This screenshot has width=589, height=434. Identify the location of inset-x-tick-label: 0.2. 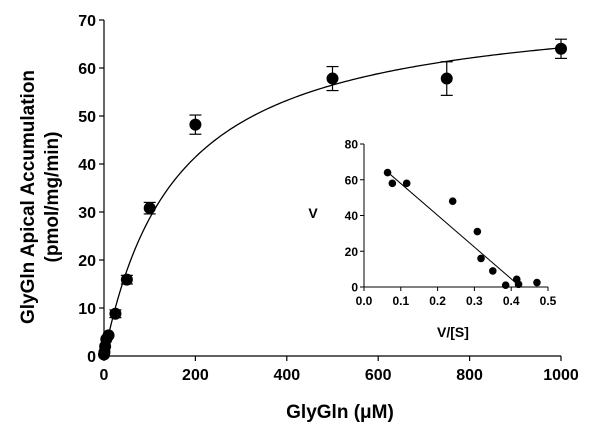
(437, 301).